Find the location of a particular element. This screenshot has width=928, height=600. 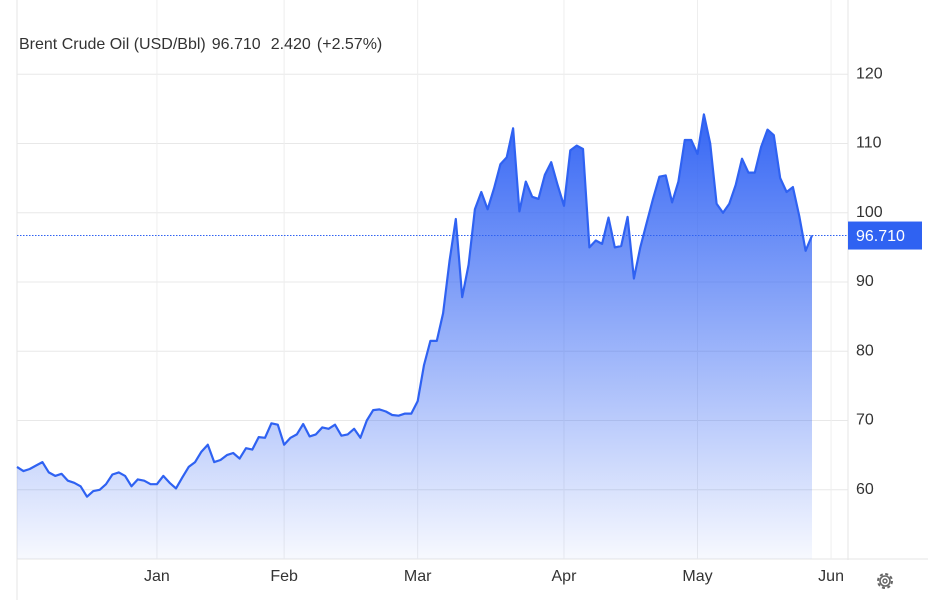

y-tick-label: 60 is located at coordinates (865, 489).